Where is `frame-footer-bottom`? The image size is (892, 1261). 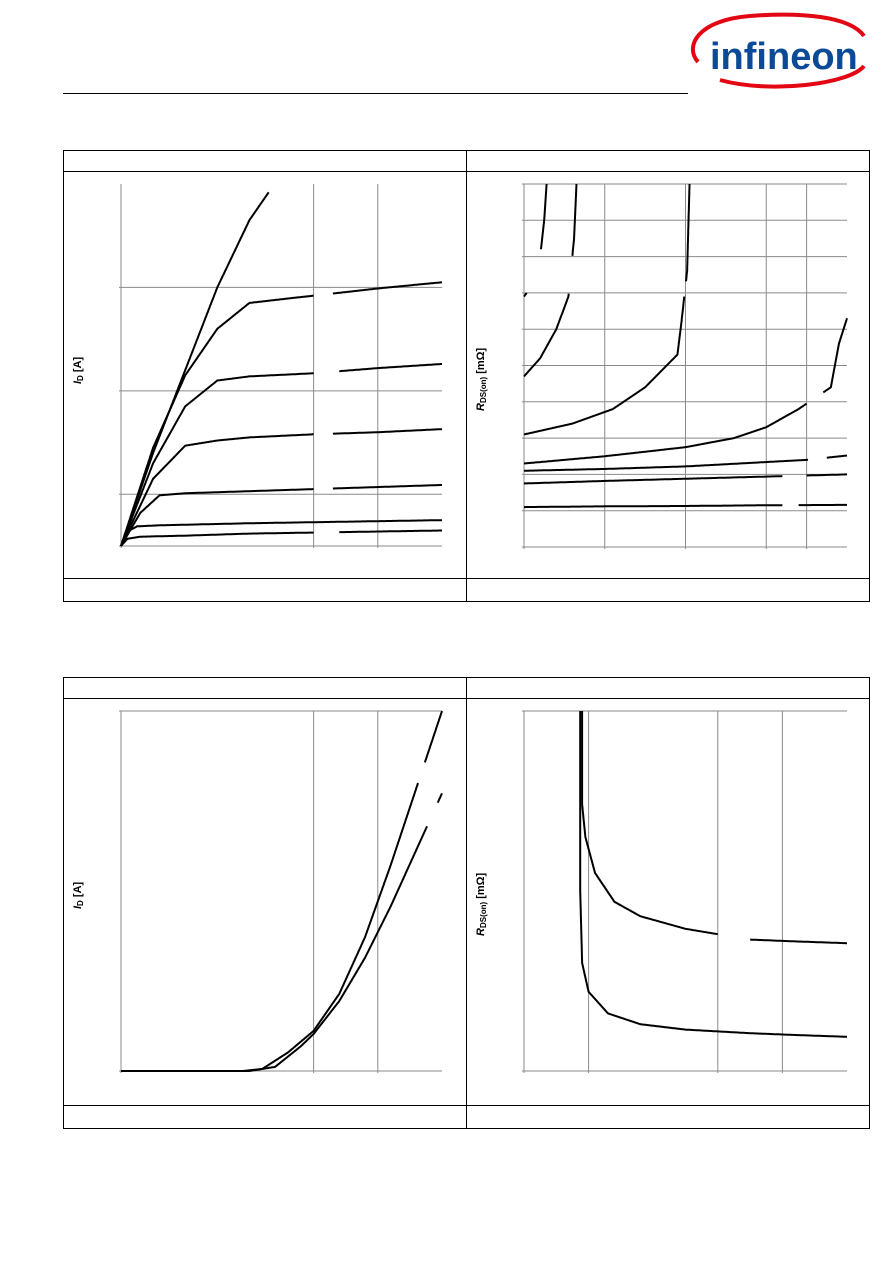
frame-footer-bottom is located at coordinates (466, 1116).